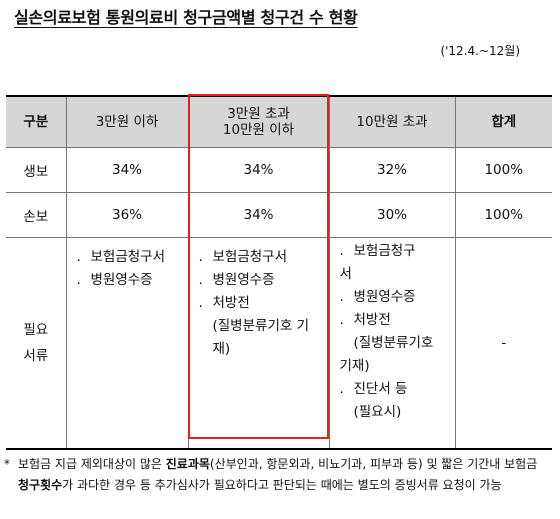 This screenshot has width=560, height=519. Describe the element at coordinates (392, 215) in the screenshot. I see `cell-value: 30%` at that location.